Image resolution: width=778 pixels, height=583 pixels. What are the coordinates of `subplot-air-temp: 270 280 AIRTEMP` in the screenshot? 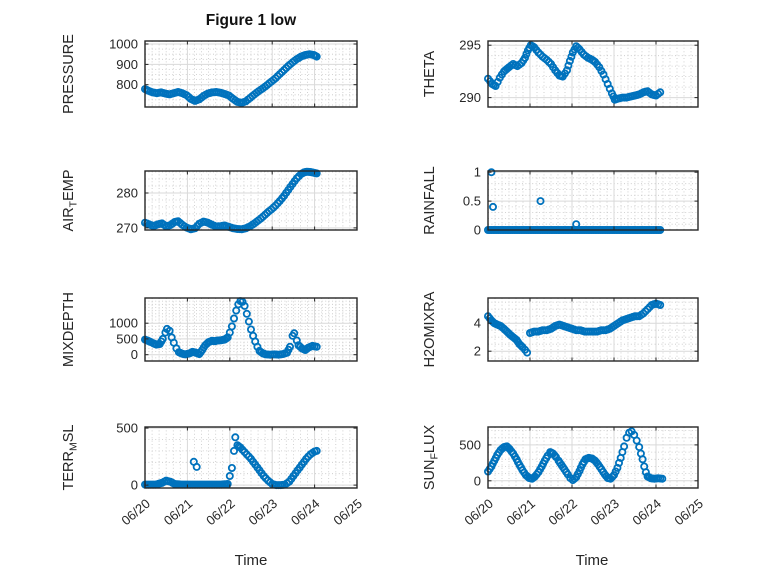 It's located at (209, 201).